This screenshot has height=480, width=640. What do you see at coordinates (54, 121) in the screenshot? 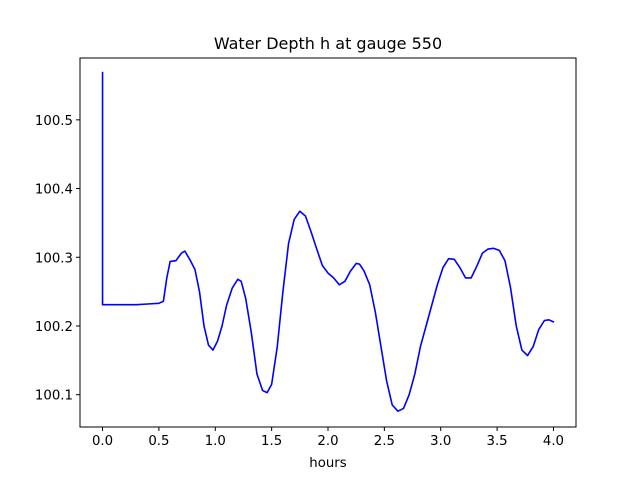
I see `y-tick-label: 100.5` at bounding box center [54, 121].